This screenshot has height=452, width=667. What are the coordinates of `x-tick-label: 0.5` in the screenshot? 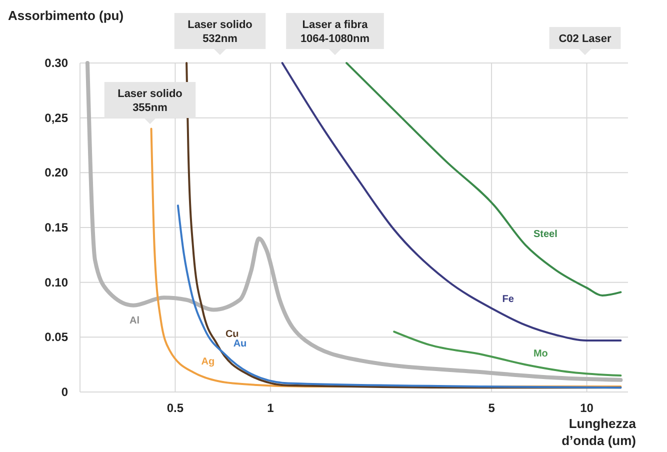 It's located at (175, 408).